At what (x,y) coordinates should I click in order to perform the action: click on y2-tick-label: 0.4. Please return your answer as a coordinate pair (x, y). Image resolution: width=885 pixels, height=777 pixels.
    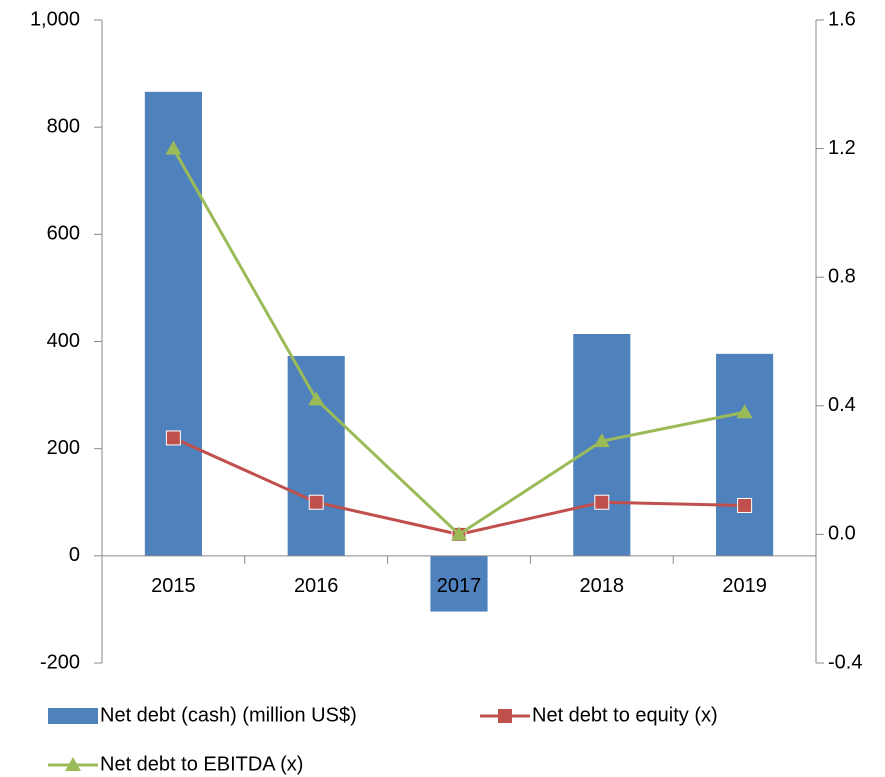
    Looking at the image, I should click on (842, 405).